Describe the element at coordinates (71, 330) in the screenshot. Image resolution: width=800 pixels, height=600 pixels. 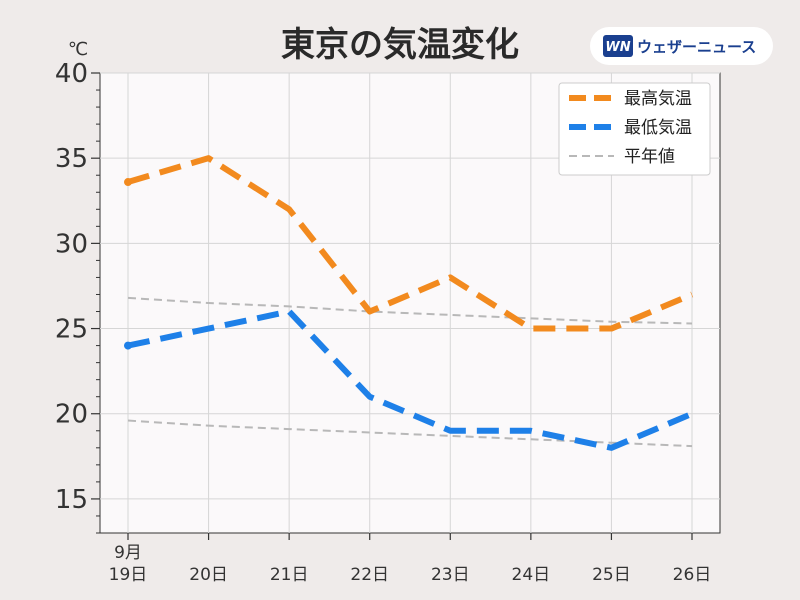
I see `y-tick-label: 25` at that location.